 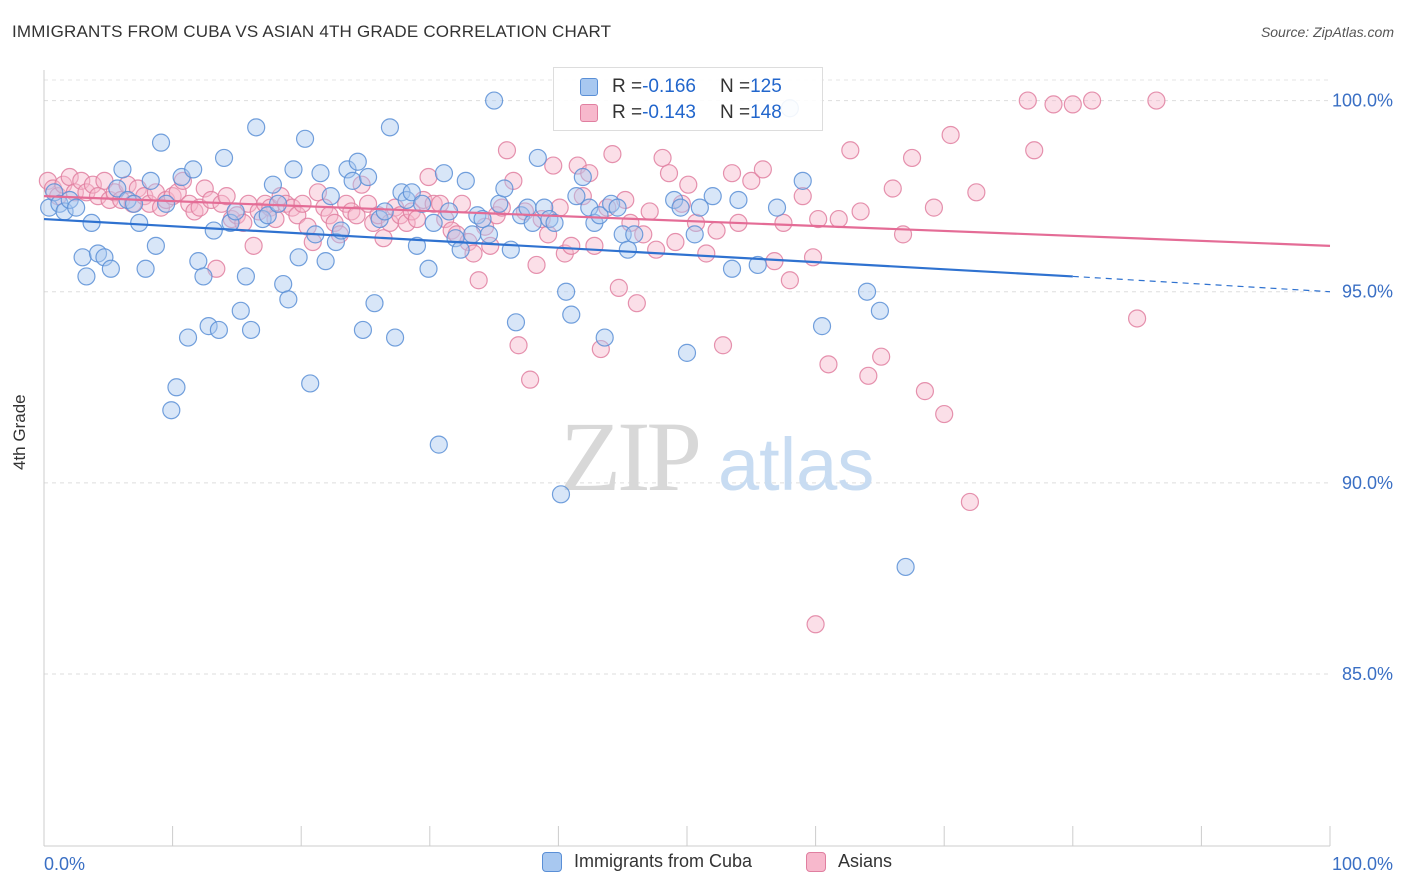 I want to click on legend-item-cuba: Immigrants from Cuba, so click(x=647, y=861).